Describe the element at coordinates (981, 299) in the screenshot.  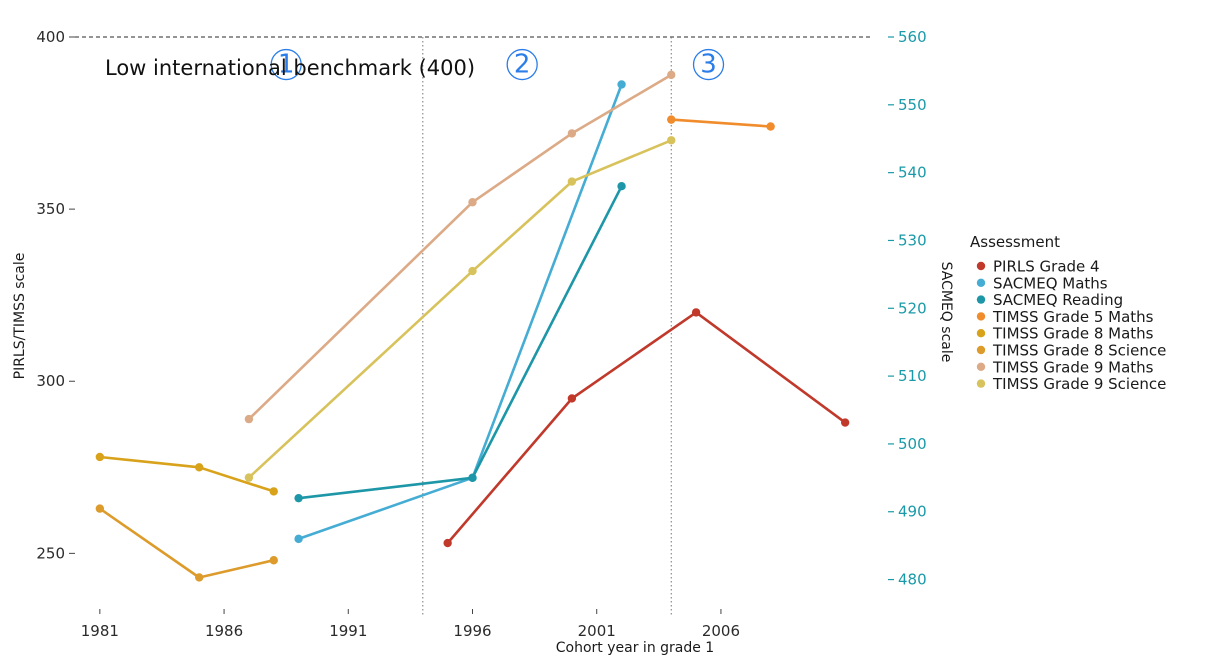
I see `legend-swatch-sacmeq-reading` at that location.